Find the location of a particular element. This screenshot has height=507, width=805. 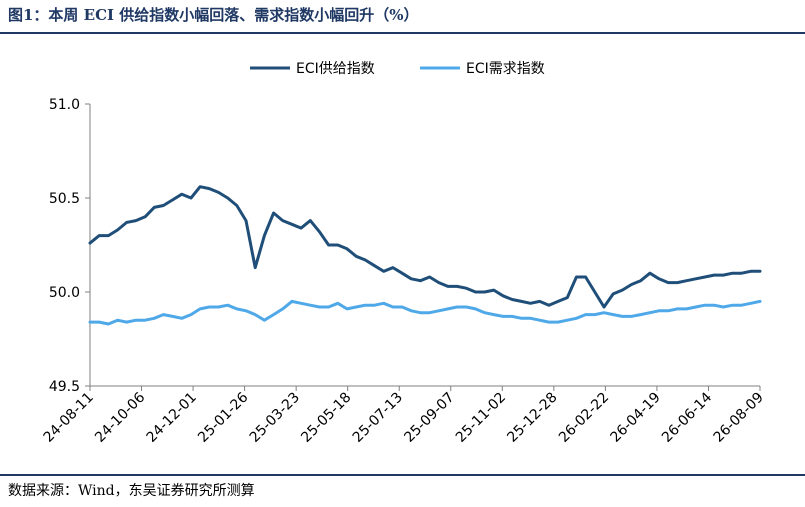

x-tick-label: 26-06-14 is located at coordinates (687, 417).